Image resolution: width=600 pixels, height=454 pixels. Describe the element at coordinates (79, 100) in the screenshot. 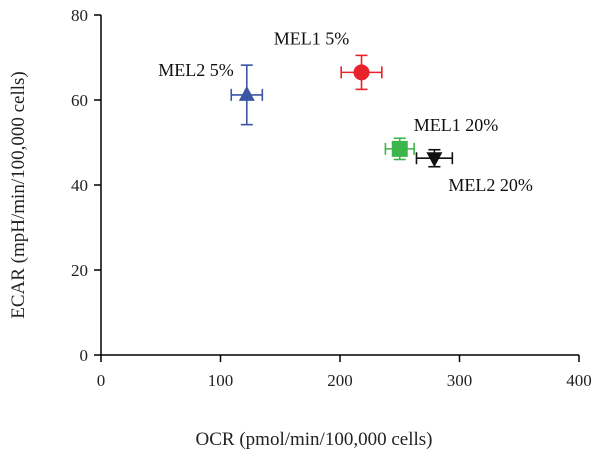

I see `y-tick-label-60: 60` at that location.